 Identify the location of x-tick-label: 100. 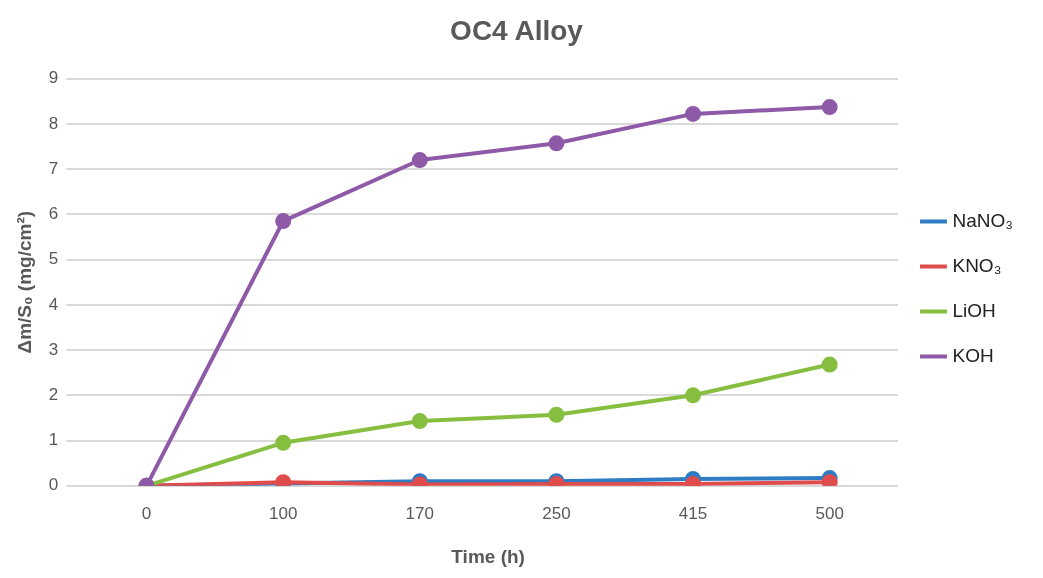
(283, 513).